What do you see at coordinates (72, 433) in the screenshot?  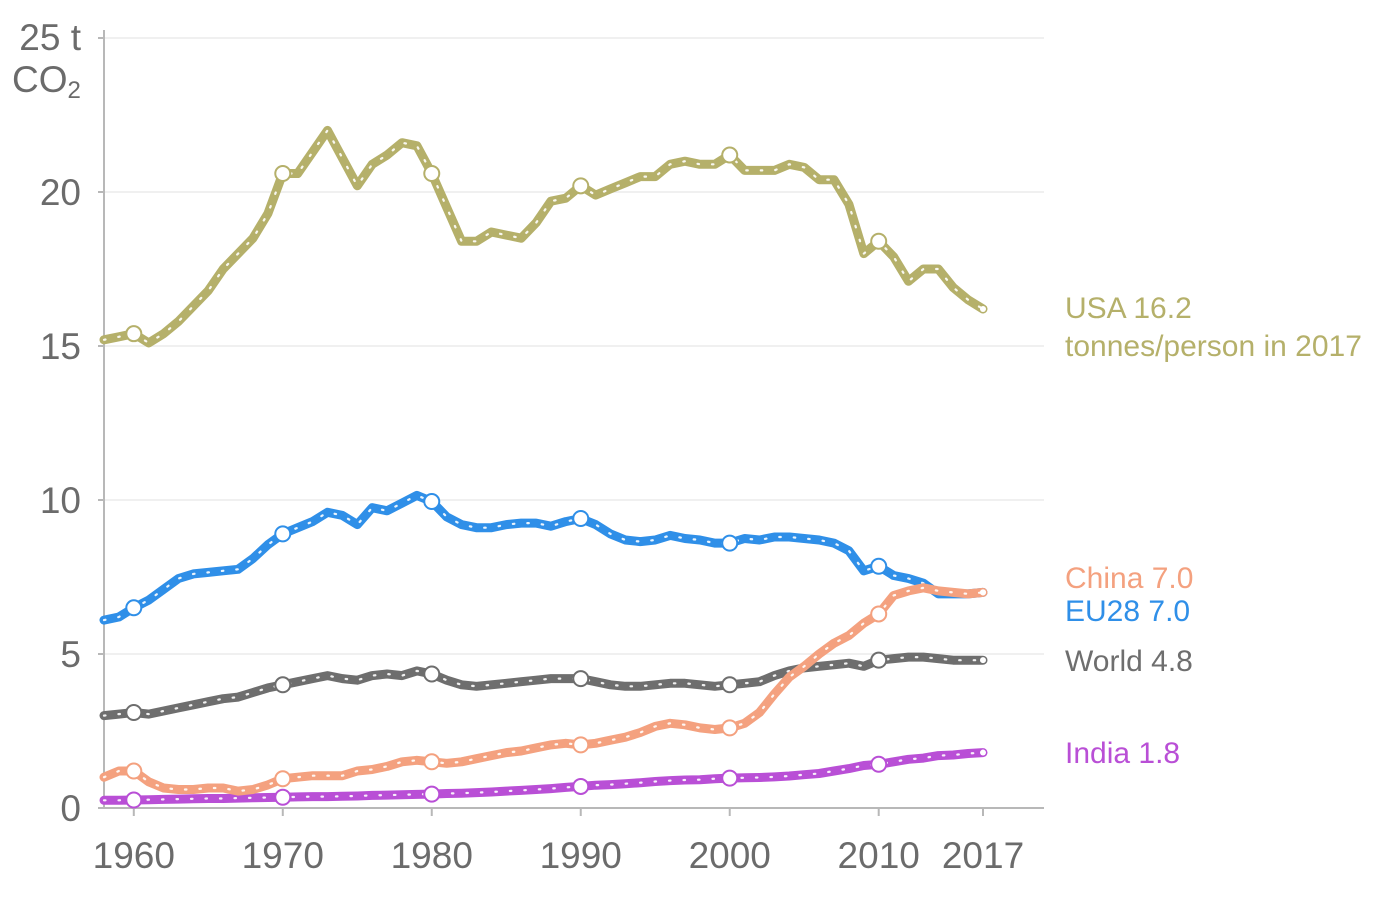 I see `y-ticks: 0 5 10 15 20` at bounding box center [72, 433].